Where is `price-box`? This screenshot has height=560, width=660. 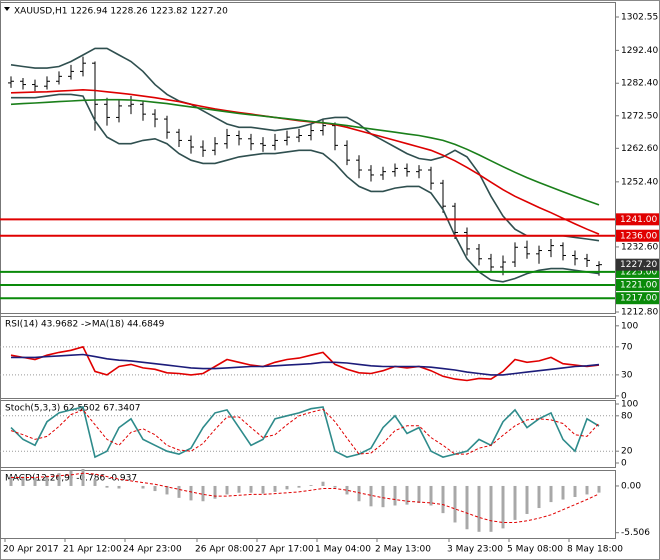
price-box is located at coordinates (637, 264).